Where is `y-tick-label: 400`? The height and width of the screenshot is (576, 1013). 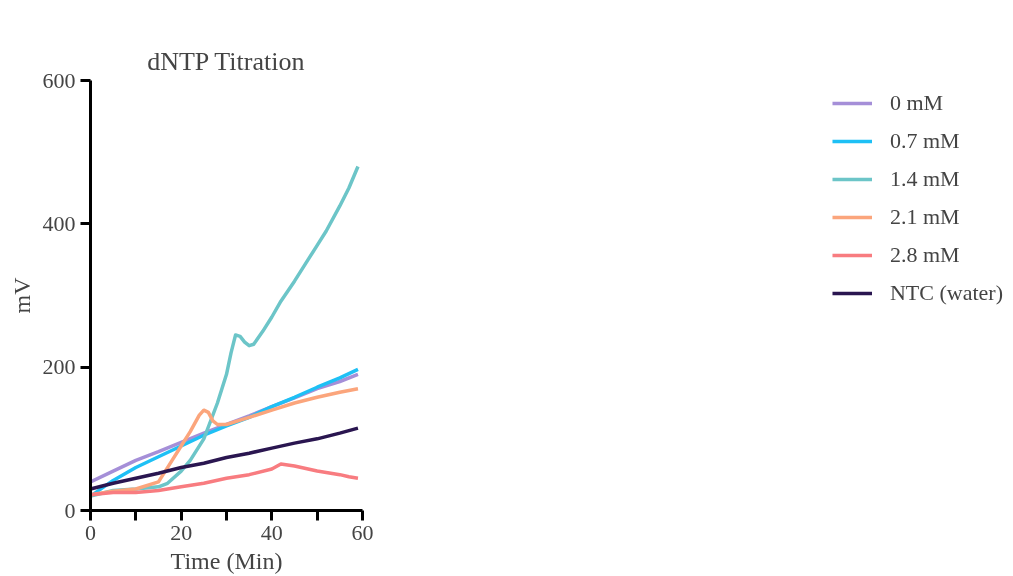 y-tick-label: 400 is located at coordinates (59, 223).